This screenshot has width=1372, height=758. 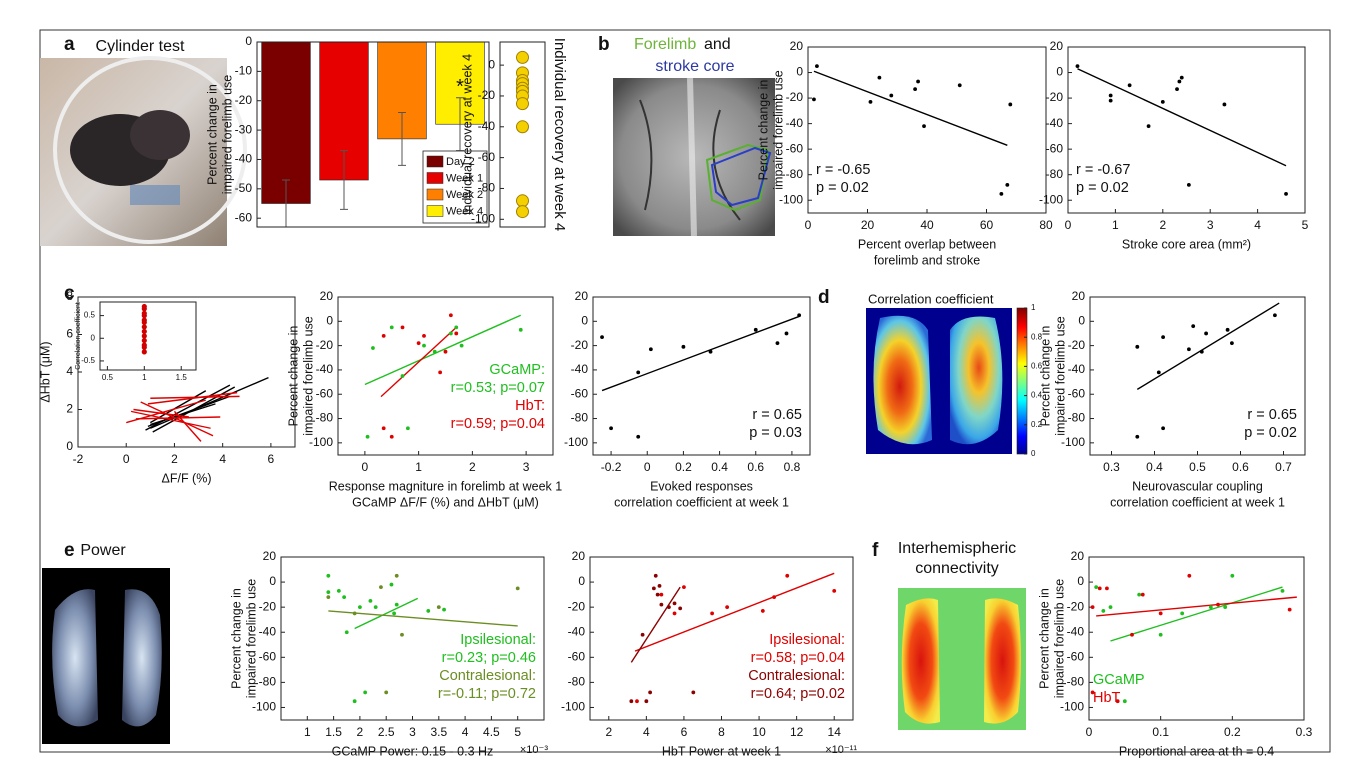 What do you see at coordinates (183, 414) in the screenshot?
I see `response-segment` at bounding box center [183, 414].